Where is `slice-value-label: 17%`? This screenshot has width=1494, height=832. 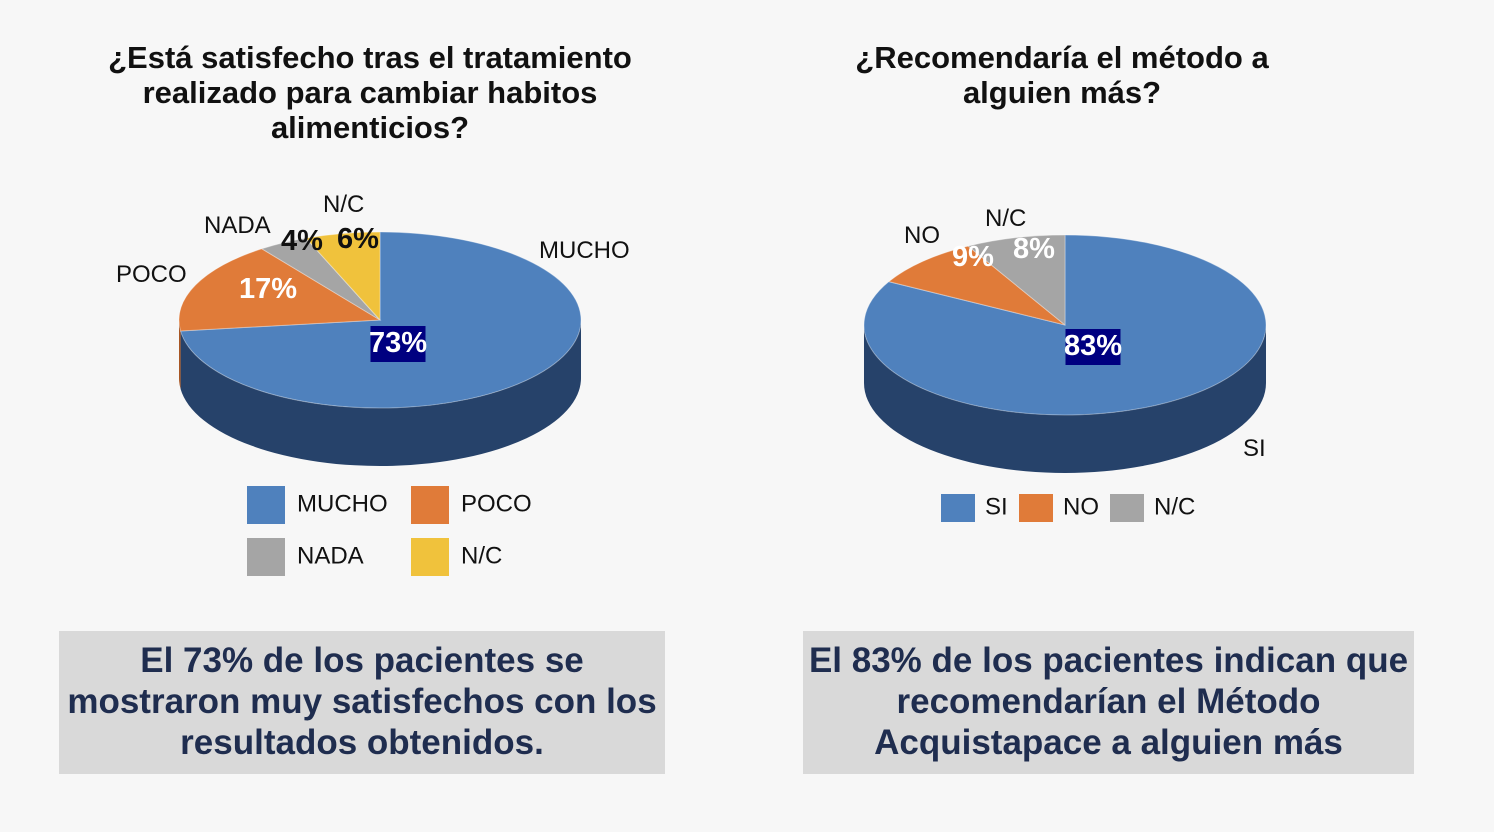
slice-value-label: 17% is located at coordinates (268, 289).